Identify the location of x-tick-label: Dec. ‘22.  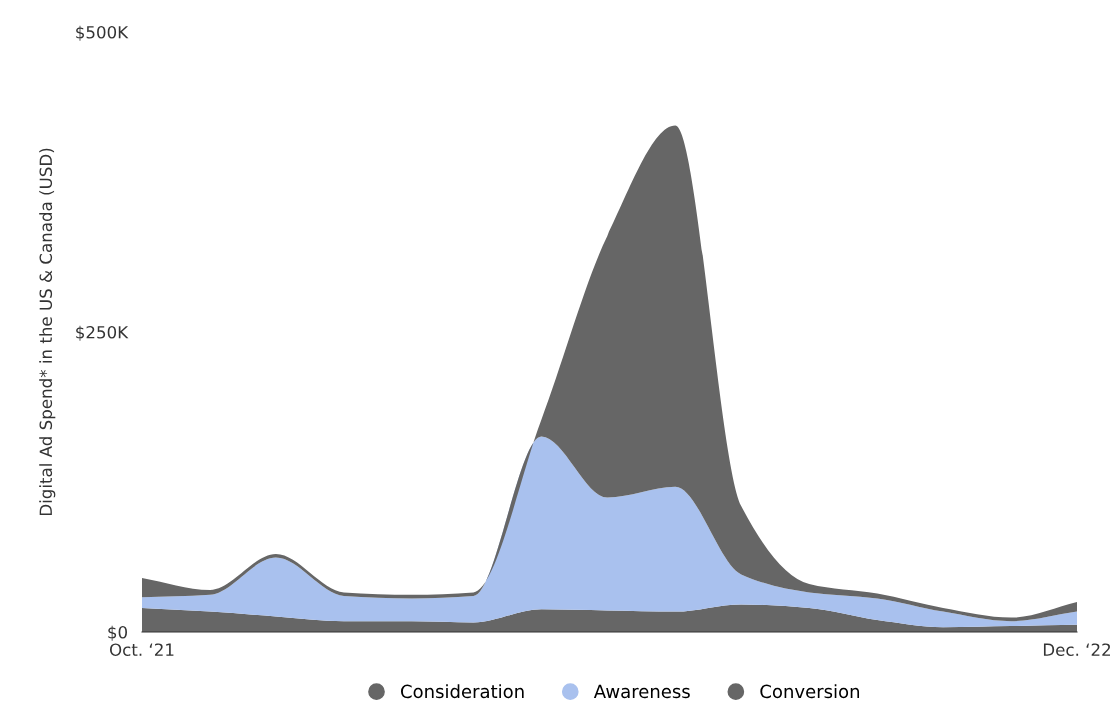
(1077, 650).